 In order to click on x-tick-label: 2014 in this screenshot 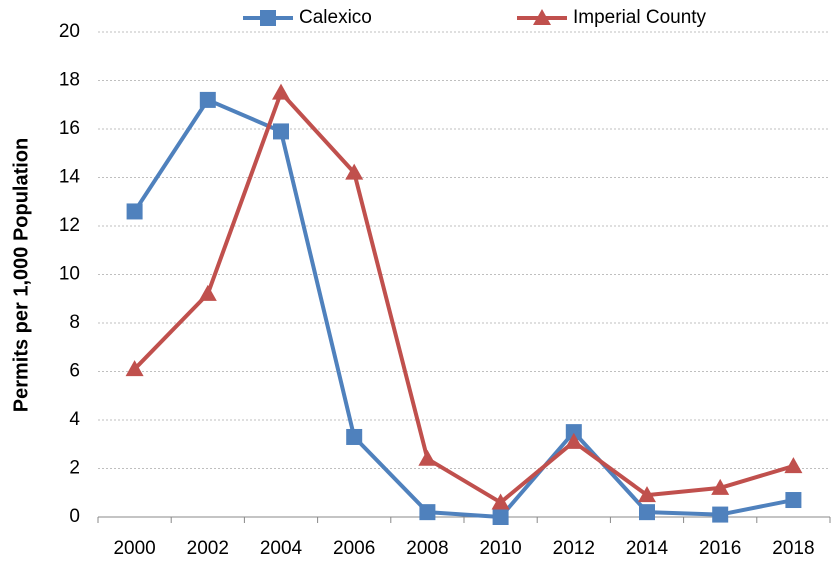, I will do `click(647, 548)`.